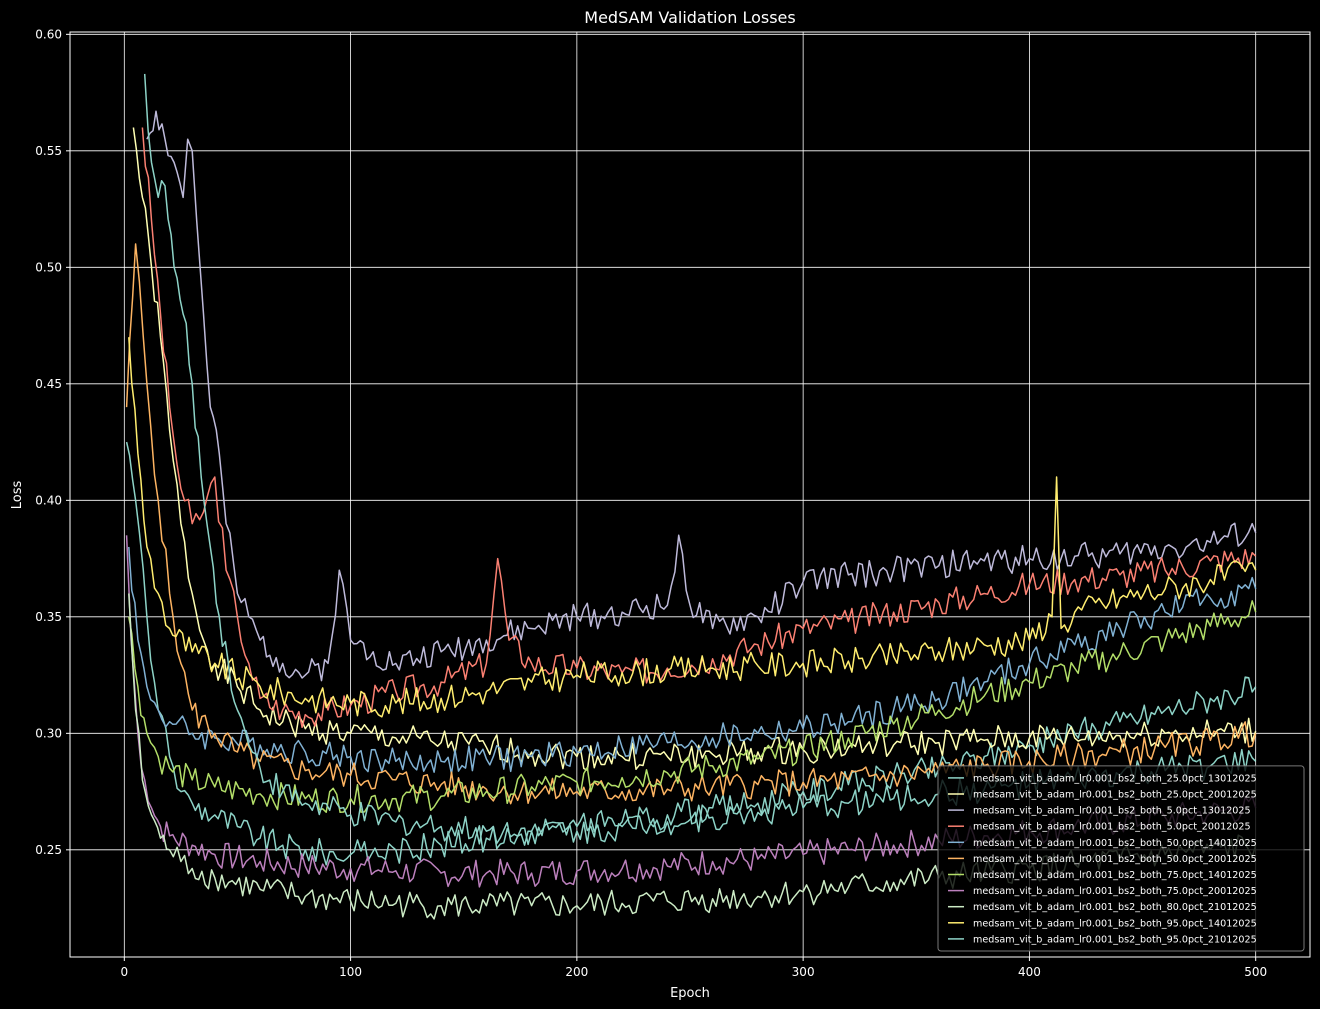 The image size is (1320, 1009). What do you see at coordinates (48, 733) in the screenshot?
I see `y-tick-label: 0.30` at bounding box center [48, 733].